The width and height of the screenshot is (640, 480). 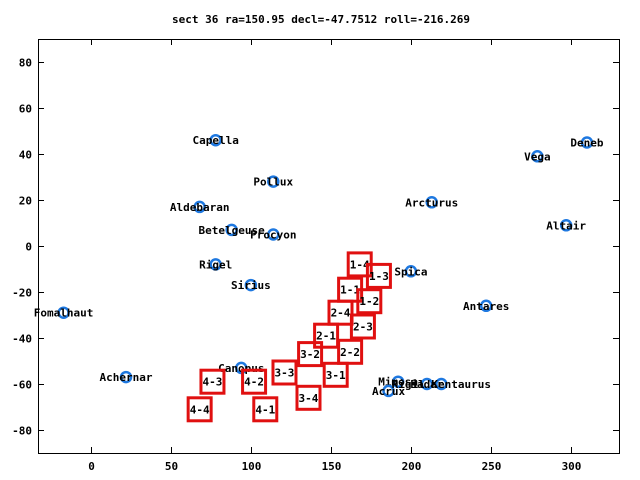 I want to click on x-tick-label: 100, so click(x=252, y=466).